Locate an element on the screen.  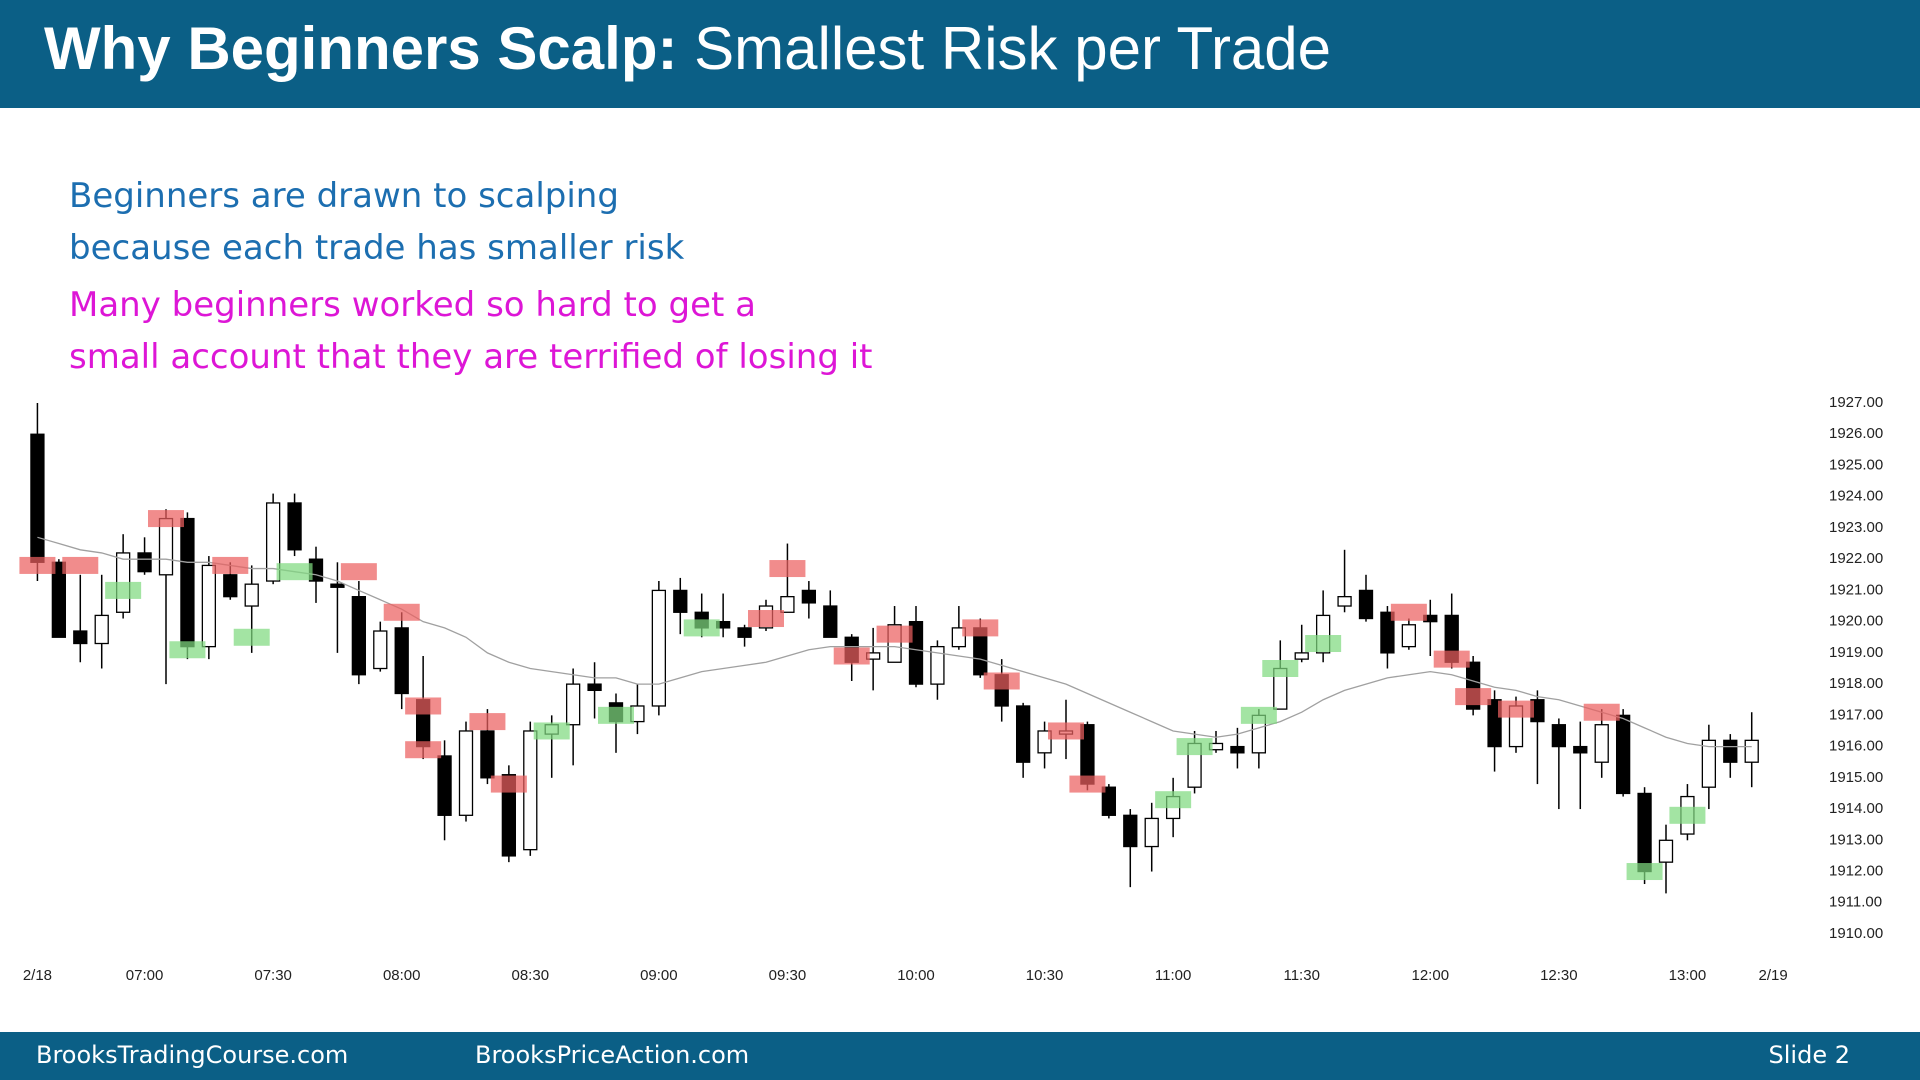
x-tick-label: 12:00 is located at coordinates (1431, 975).